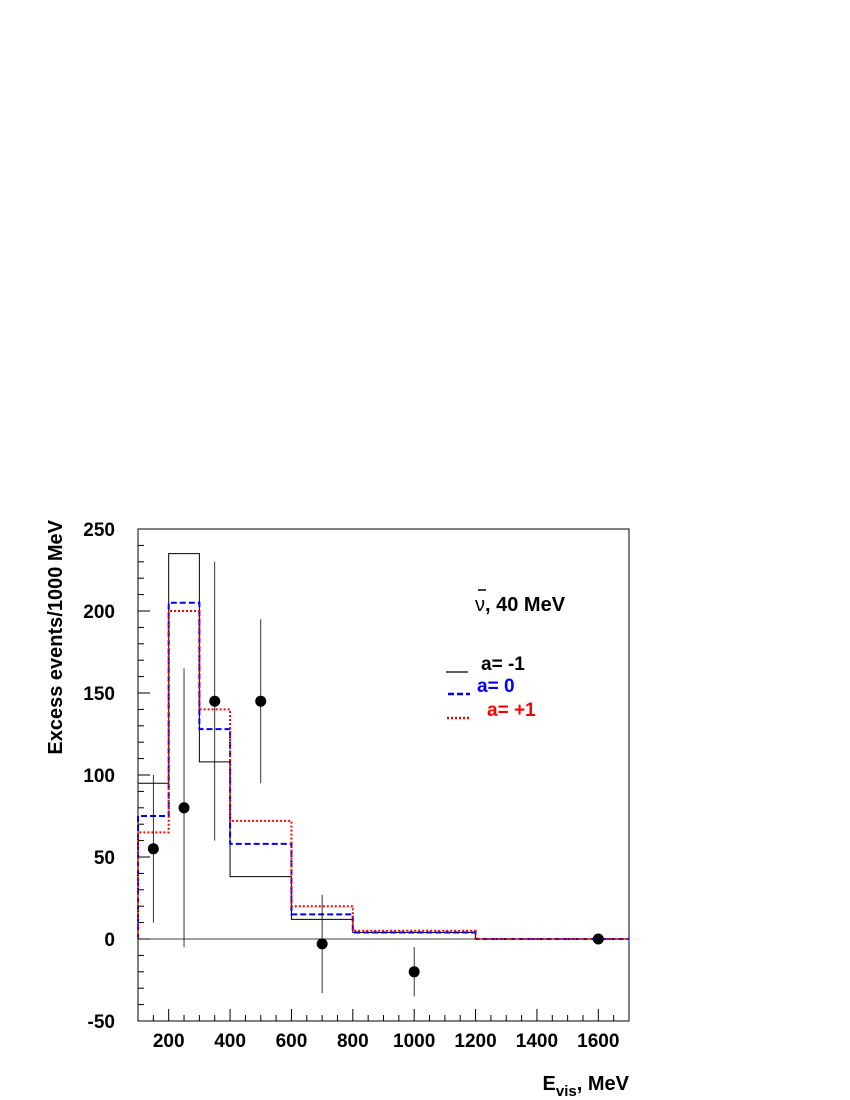 The image size is (850, 1100). What do you see at coordinates (480, 605) in the screenshot?
I see `annotation-symbol: ν` at bounding box center [480, 605].